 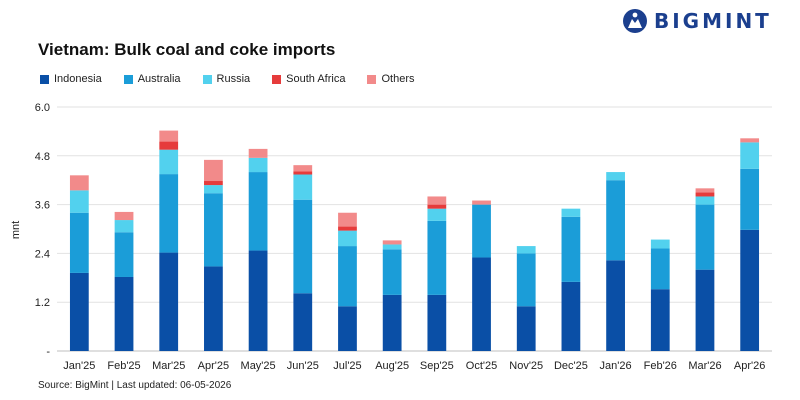 I want to click on x-tick-label: Aug'25, so click(x=392, y=366).